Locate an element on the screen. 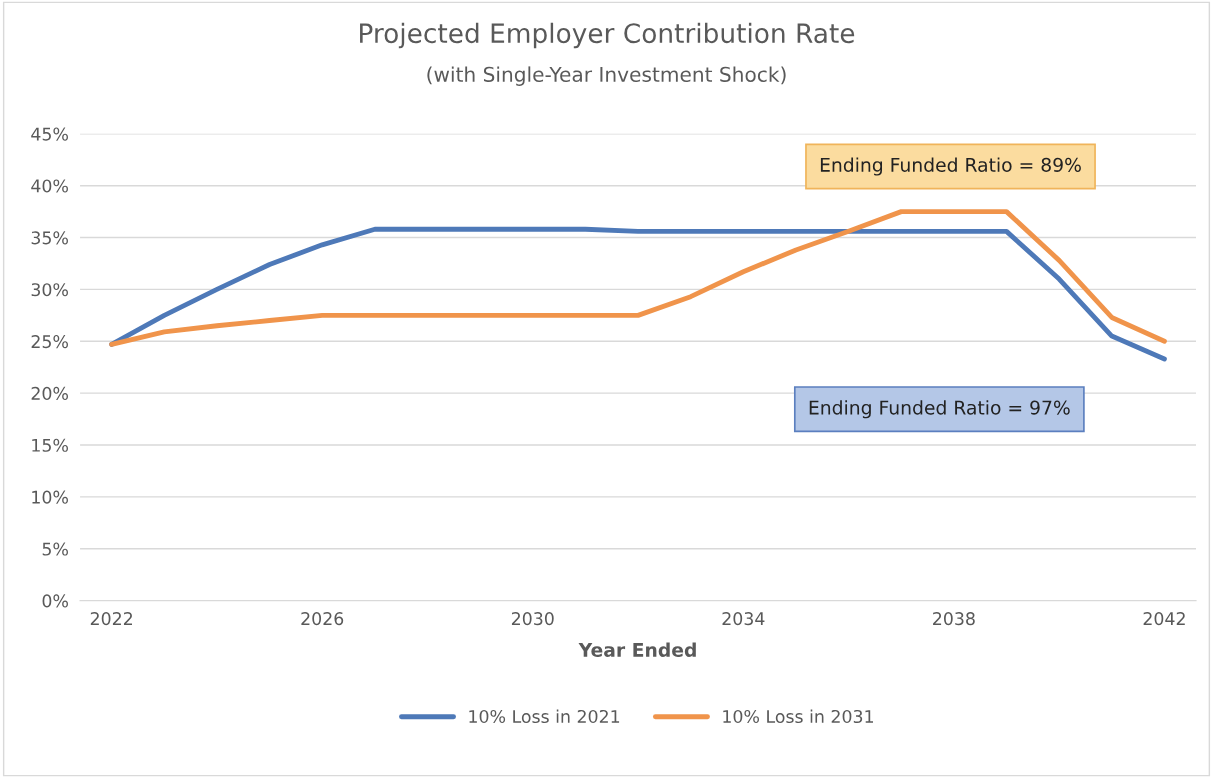 Image resolution: width=1213 pixels, height=778 pixels. y-tick-label: 30% is located at coordinates (49, 290).